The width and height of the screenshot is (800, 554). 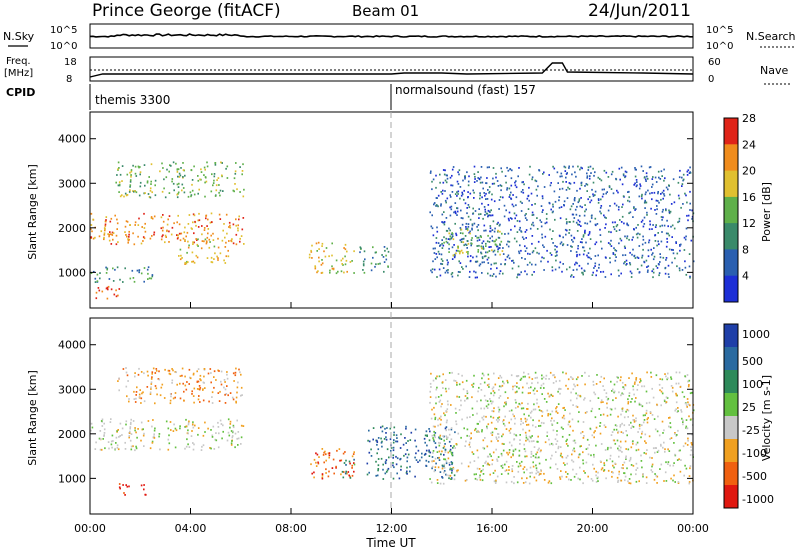 What do you see at coordinates (63, 30) in the screenshot?
I see `nsky-tick-top: 10^5` at bounding box center [63, 30].